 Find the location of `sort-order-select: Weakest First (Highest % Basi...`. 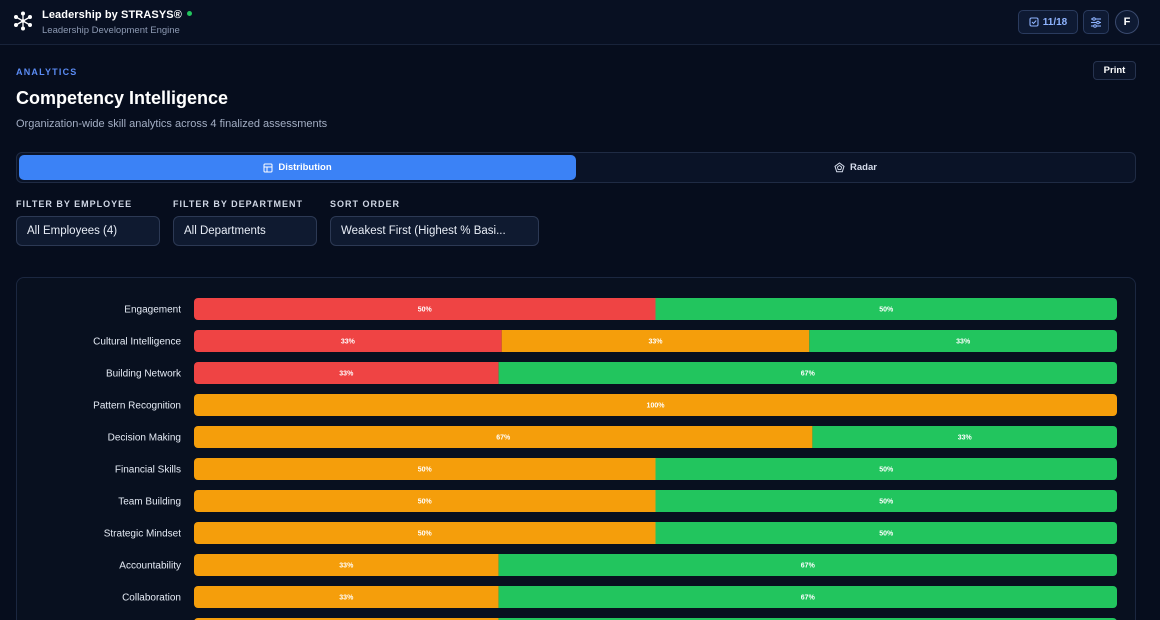

sort-order-select: Weakest First (Highest % Basi... is located at coordinates (434, 231).